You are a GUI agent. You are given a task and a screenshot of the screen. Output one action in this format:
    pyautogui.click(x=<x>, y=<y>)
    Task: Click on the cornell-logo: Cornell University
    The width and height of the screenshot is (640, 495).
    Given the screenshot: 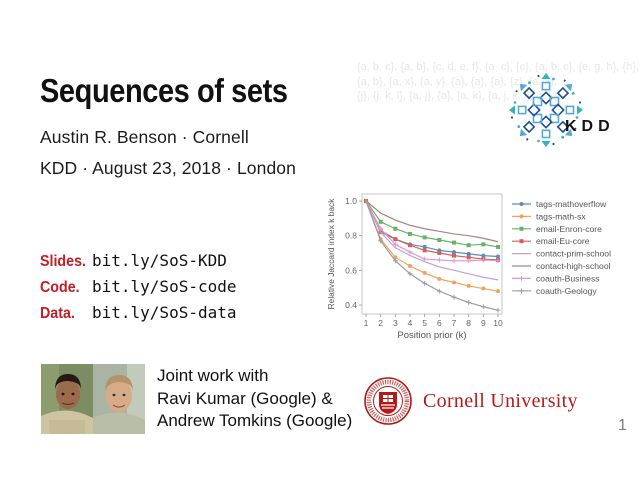 What is the action you would take?
    pyautogui.click(x=470, y=401)
    